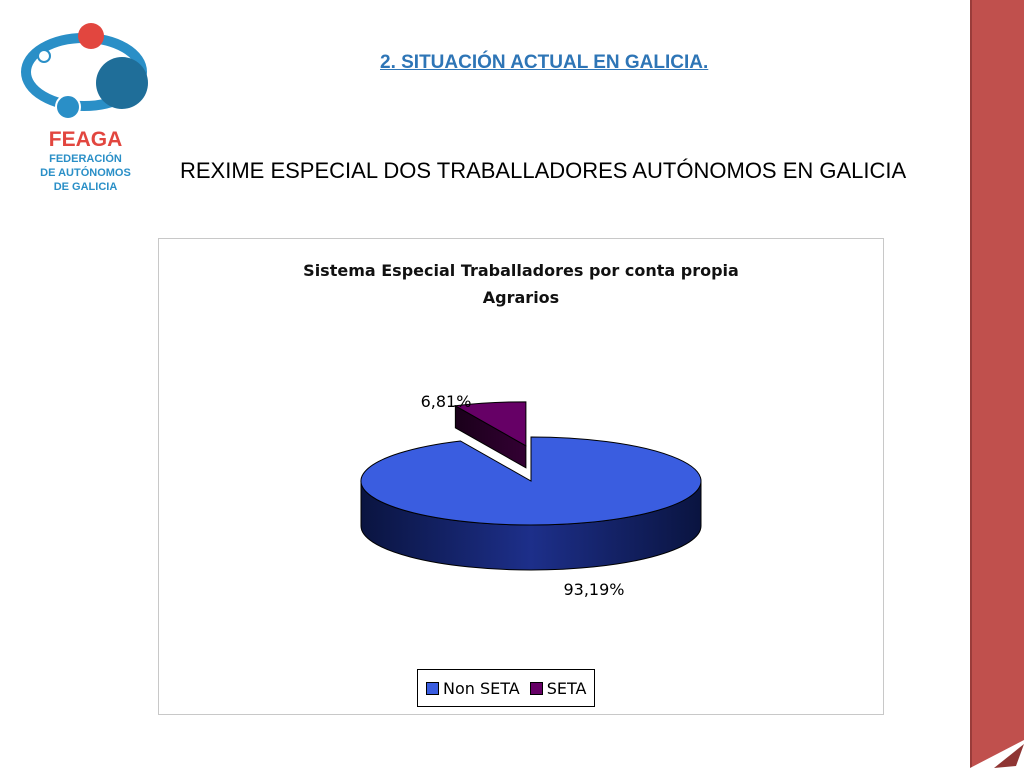 This screenshot has height=768, width=1024. Describe the element at coordinates (446, 401) in the screenshot. I see `slice-label-seta: 6,81%` at that location.